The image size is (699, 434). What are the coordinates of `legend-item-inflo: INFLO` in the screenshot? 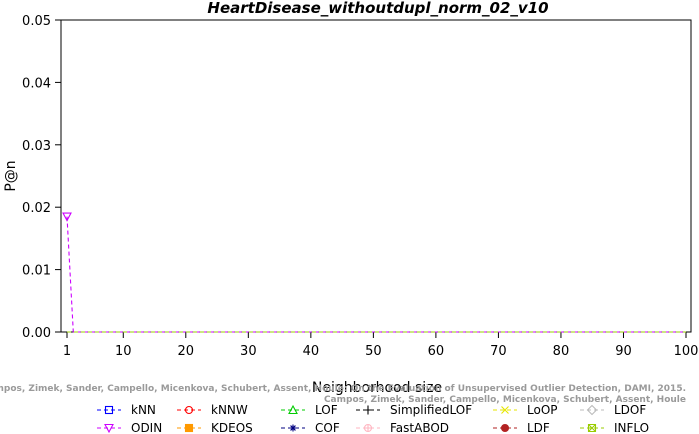 It's located at (614, 427).